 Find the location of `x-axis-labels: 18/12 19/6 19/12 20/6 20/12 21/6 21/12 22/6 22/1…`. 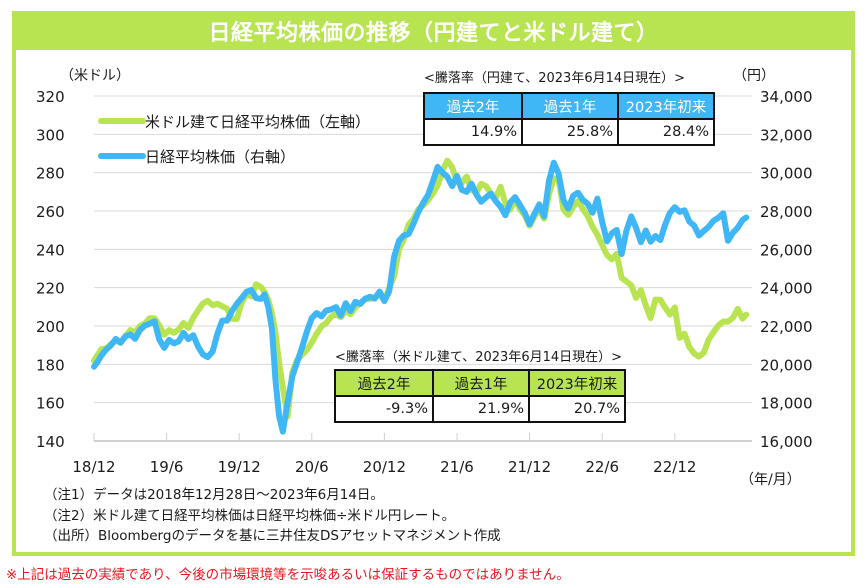

x-axis-labels: 18/12 19/6 19/12 20/6 20/12 21/6 21/12 22/6 22/1… is located at coordinates (384, 467).